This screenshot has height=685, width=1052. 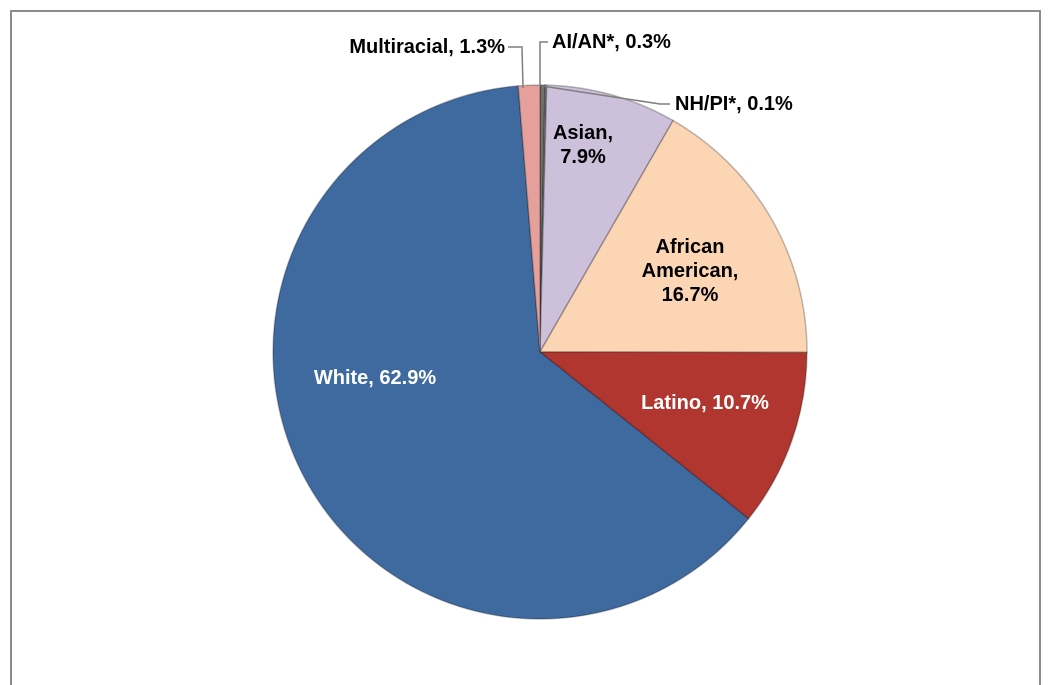 I want to click on data-label: AI/AN*, 0.3%, so click(x=611, y=42).